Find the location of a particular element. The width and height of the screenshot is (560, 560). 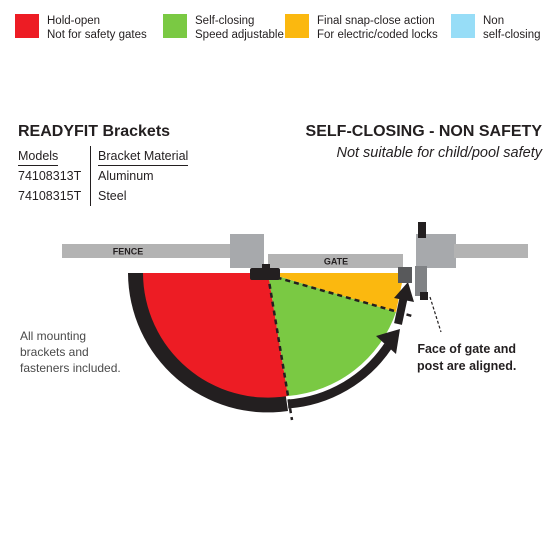

legend-non-self-closing: Non self-closing is located at coordinates (496, 28).